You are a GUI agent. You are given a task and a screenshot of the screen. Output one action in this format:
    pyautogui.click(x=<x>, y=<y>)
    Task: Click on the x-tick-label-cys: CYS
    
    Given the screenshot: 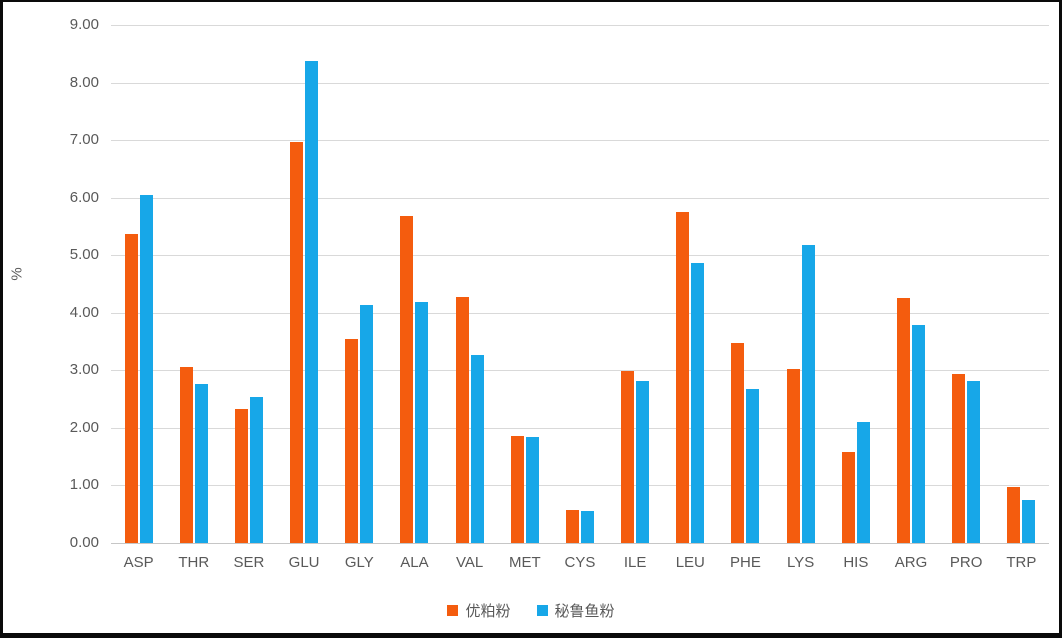 What is the action you would take?
    pyautogui.click(x=580, y=562)
    